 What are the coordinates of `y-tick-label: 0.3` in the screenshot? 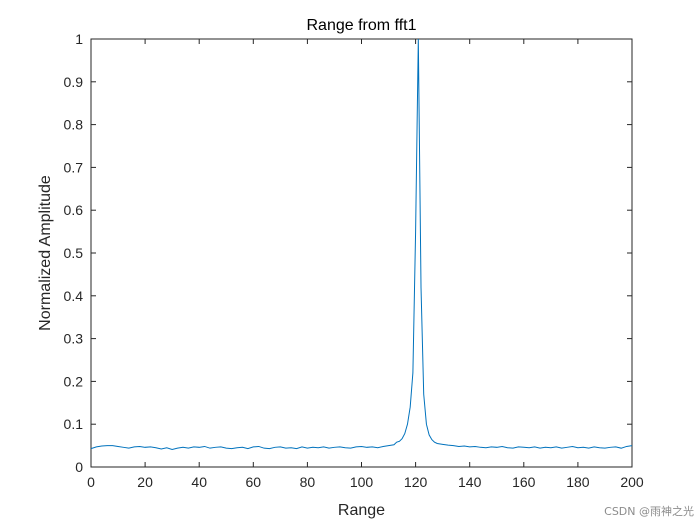 It's located at (74, 339).